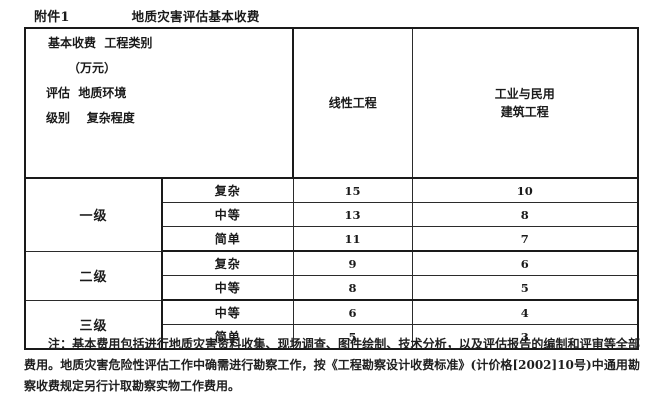  What do you see at coordinates (352, 239) in the screenshot?
I see `linear-value-cell: 11` at bounding box center [352, 239].